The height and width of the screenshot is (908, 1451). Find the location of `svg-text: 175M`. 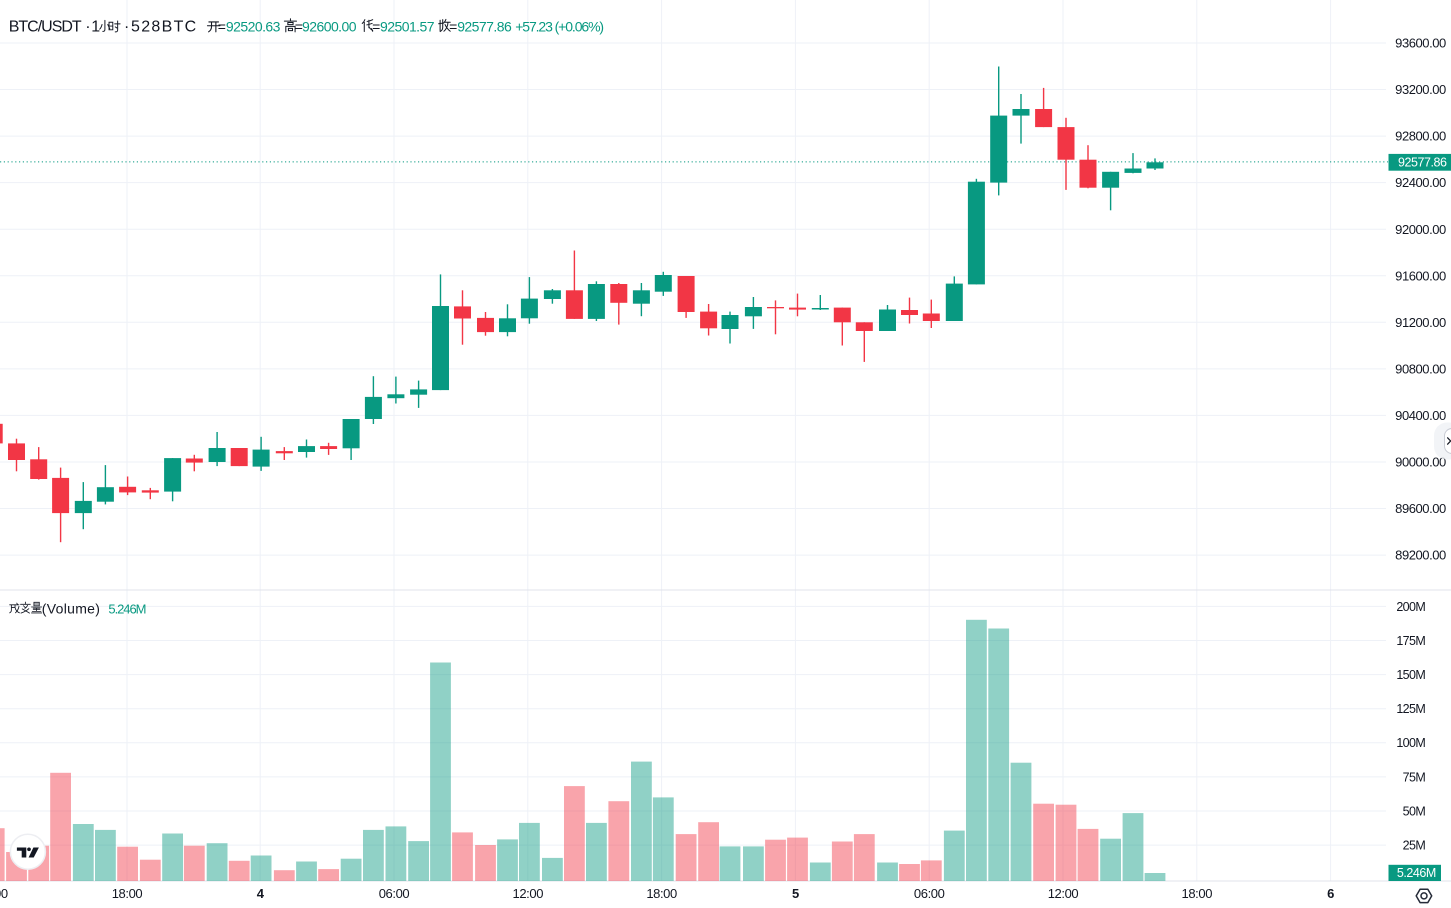

svg-text: 175M is located at coordinates (1410, 641).